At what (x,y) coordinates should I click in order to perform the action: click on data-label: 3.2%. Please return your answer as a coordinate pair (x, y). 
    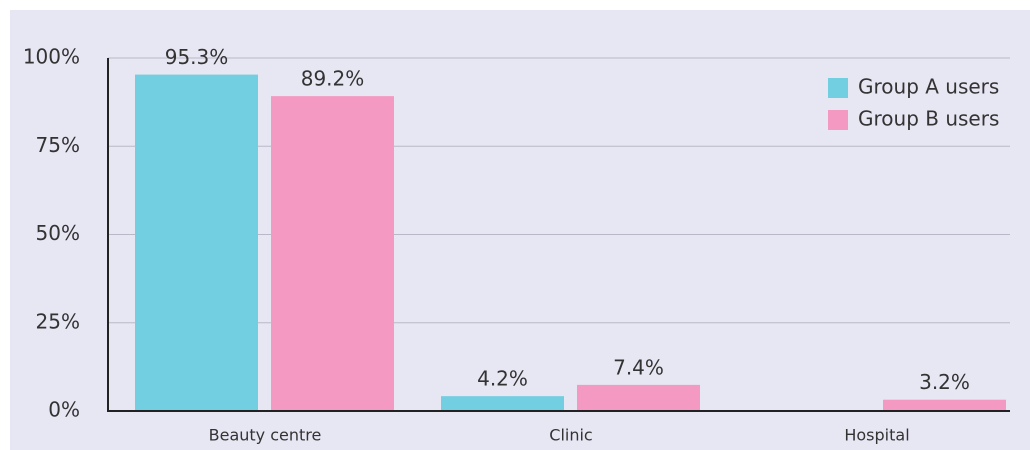
    Looking at the image, I should click on (944, 382).